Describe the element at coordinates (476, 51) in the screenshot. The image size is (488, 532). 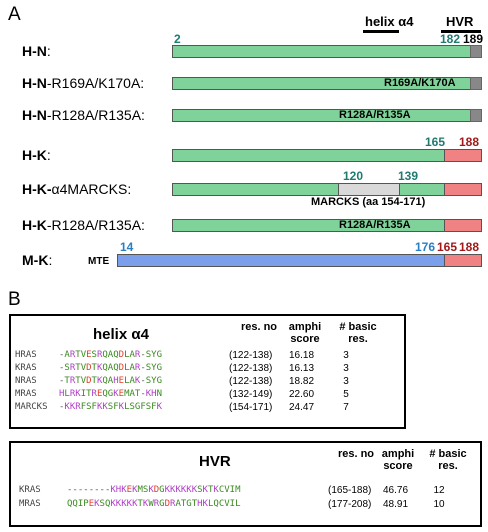
I see `hn-hvr-bar` at that location.